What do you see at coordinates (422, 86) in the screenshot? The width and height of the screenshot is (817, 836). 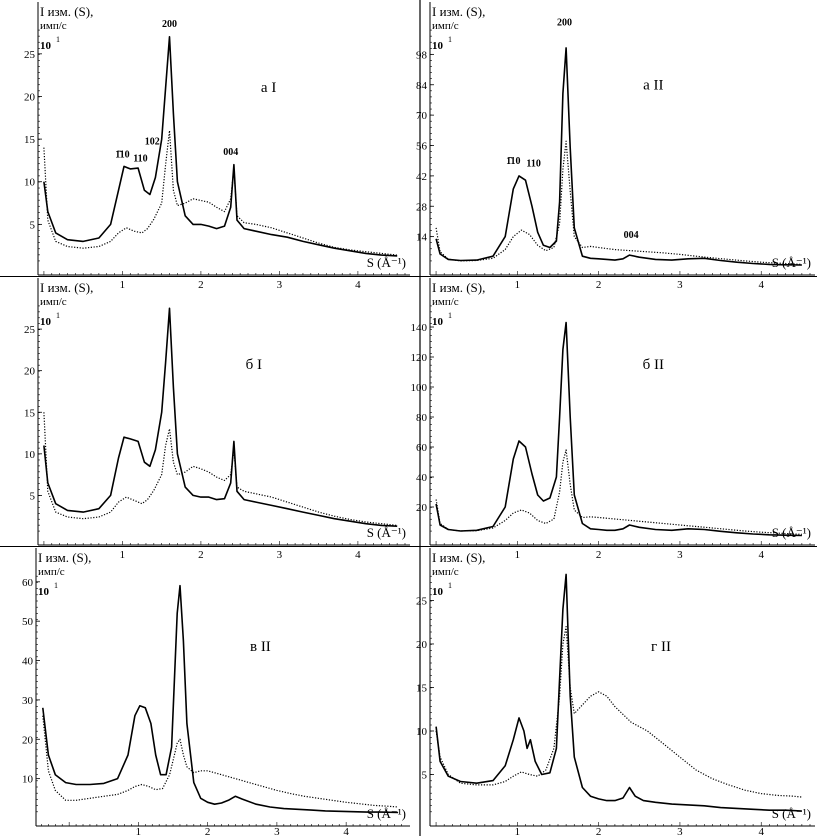 I see `y-tick-label: 84` at bounding box center [422, 86].